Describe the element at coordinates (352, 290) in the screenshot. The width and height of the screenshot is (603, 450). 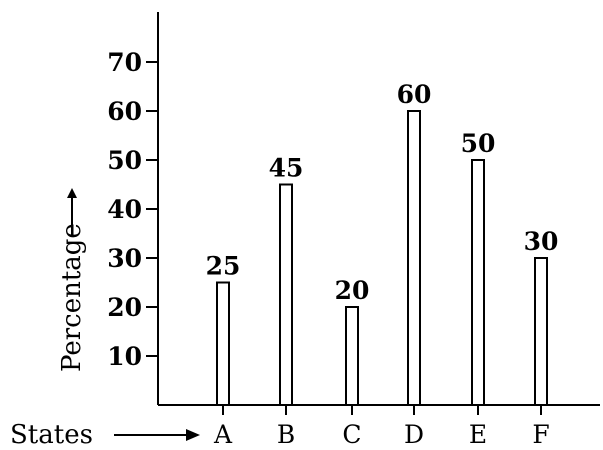
I see `data-label: 20` at that location.